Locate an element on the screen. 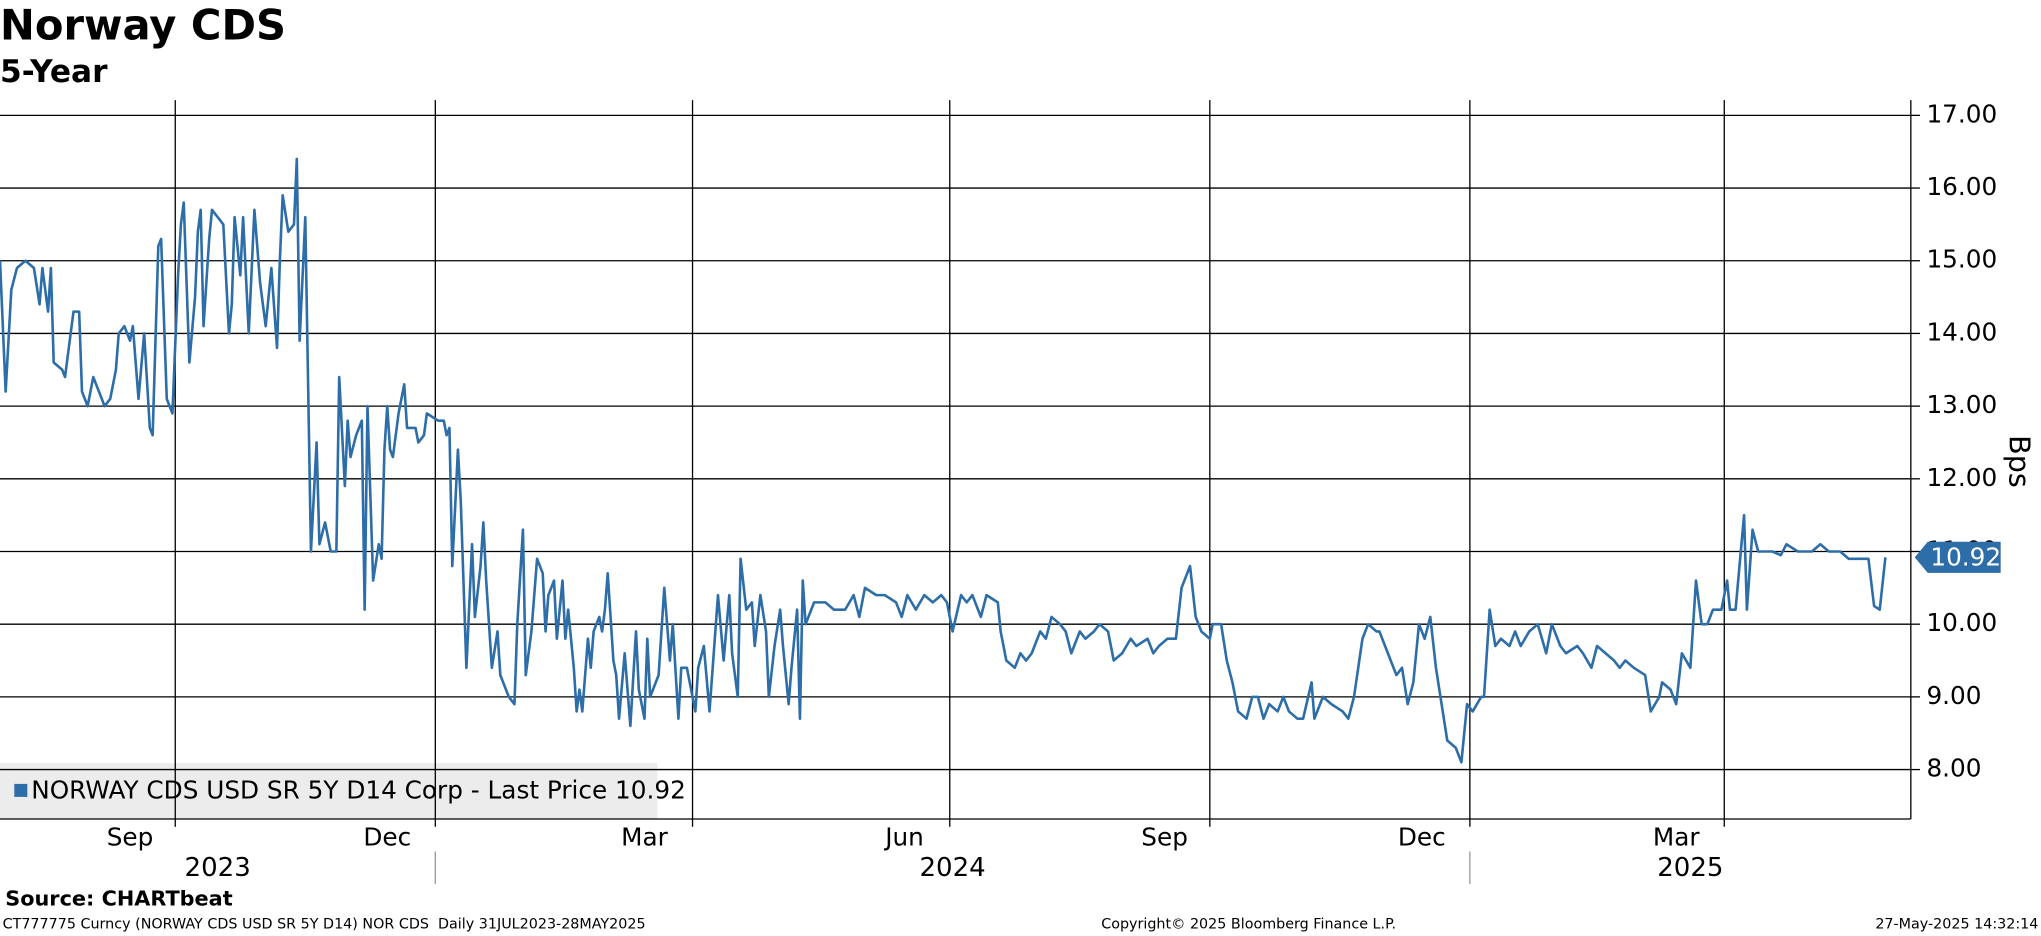 The image size is (2041, 936). y-tick-label: 10.00 is located at coordinates (1961, 622).